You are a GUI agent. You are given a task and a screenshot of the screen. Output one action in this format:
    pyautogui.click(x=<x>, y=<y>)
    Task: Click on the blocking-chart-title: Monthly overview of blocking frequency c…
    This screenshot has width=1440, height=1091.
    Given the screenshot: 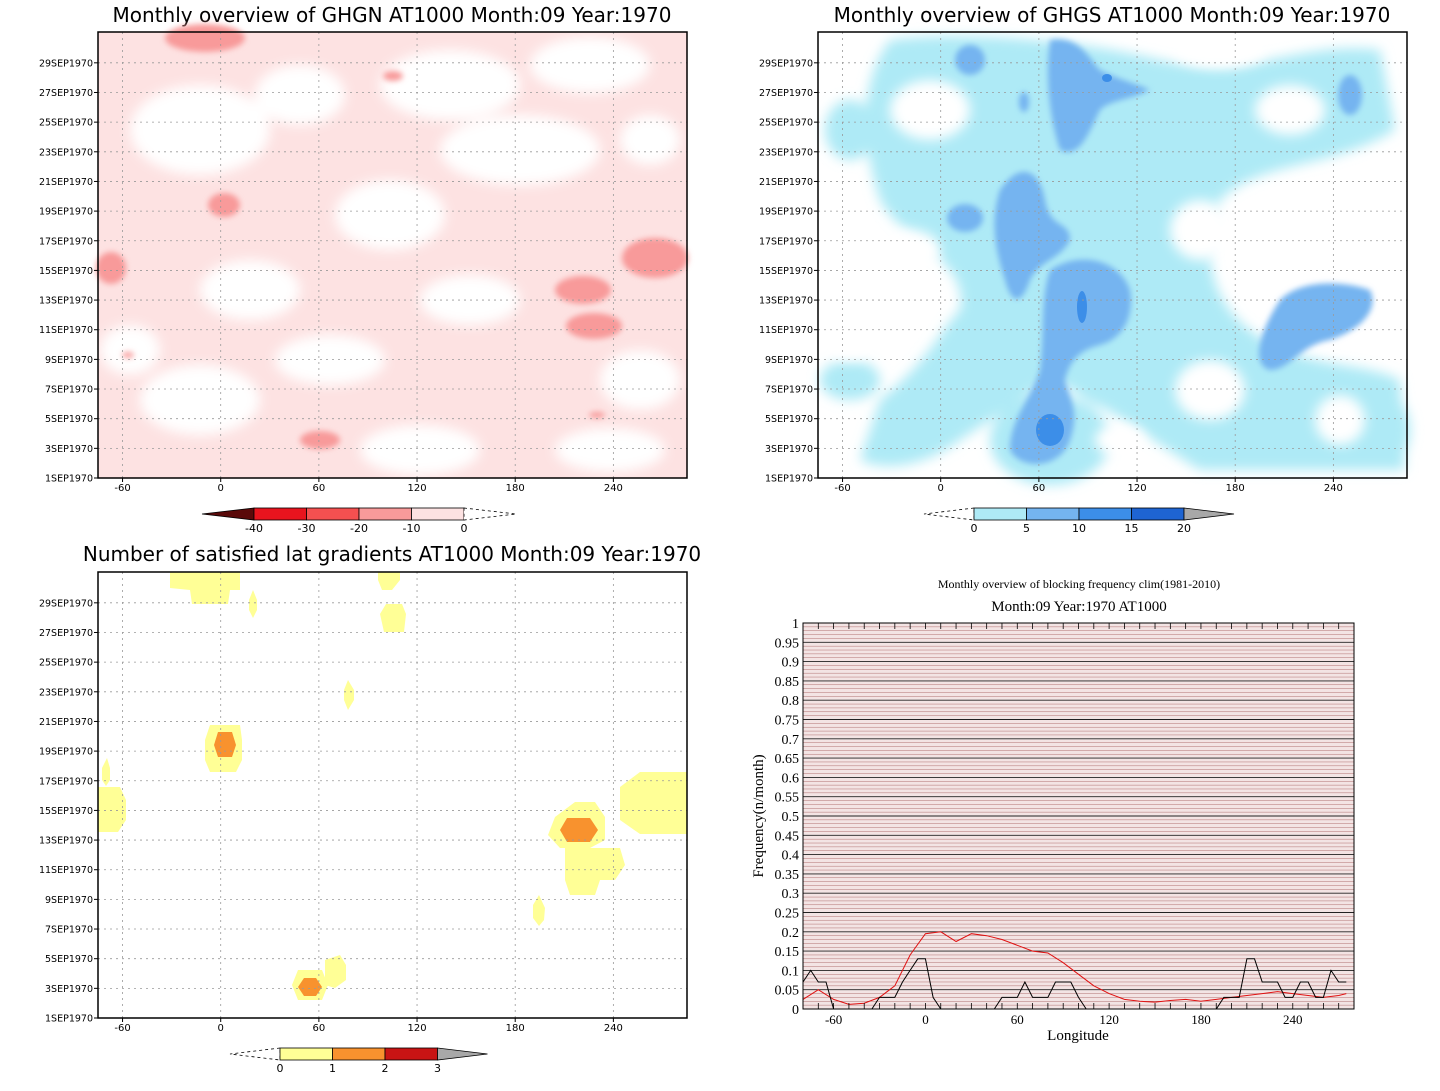 What is the action you would take?
    pyautogui.click(x=1079, y=584)
    